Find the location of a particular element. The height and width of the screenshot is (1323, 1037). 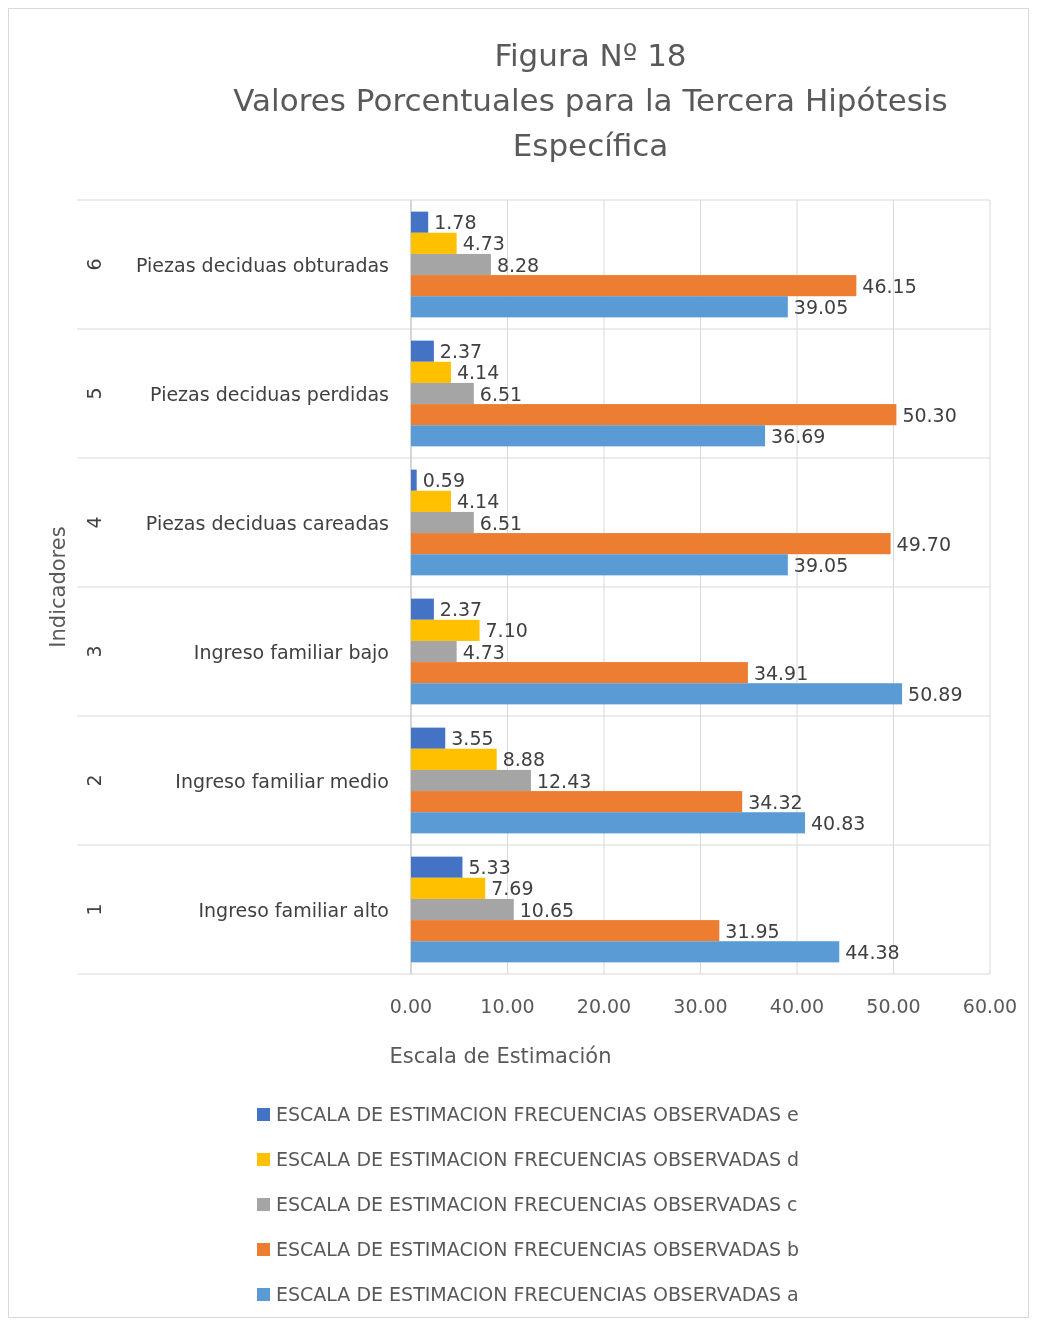

data-label: 50.89 is located at coordinates (935, 693).